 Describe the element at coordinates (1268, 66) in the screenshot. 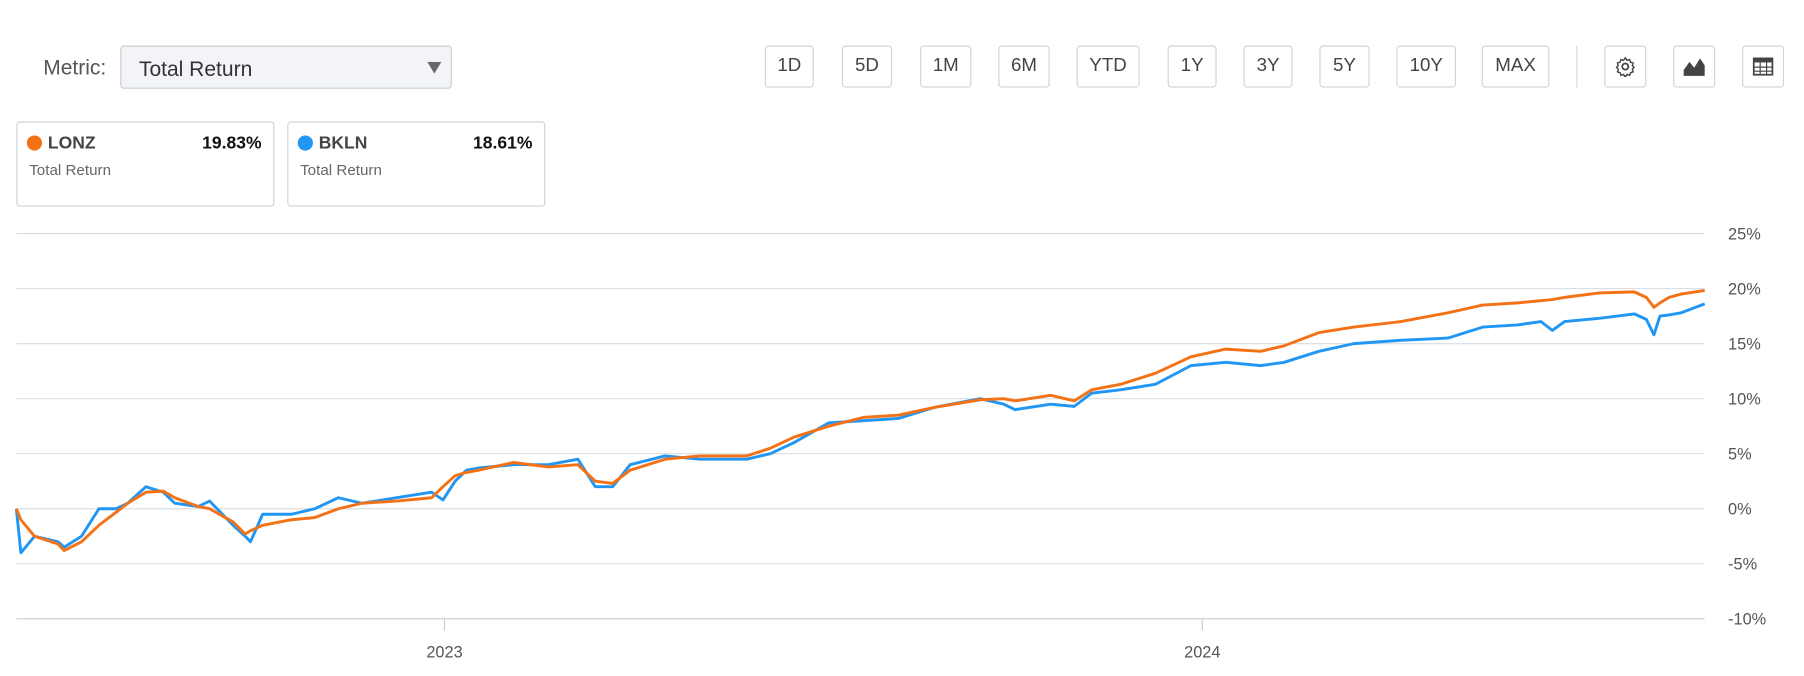

I see `range-button: 3Y` at that location.